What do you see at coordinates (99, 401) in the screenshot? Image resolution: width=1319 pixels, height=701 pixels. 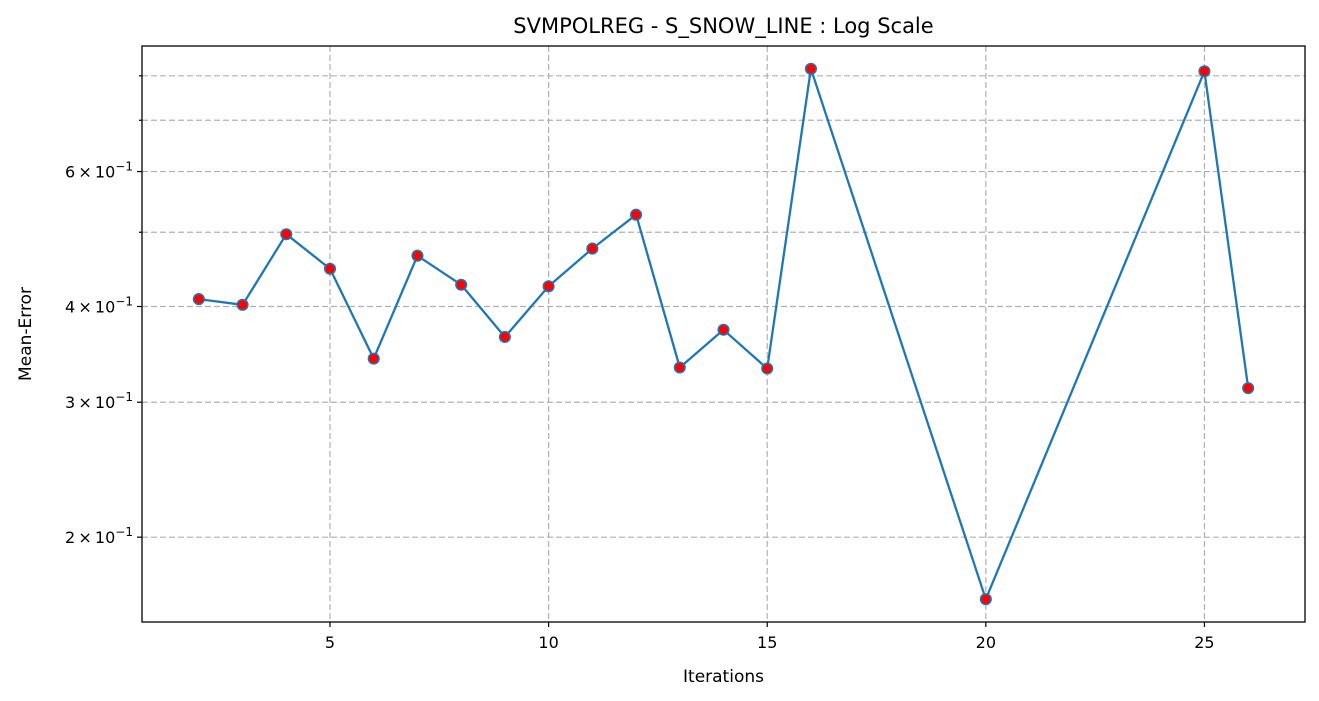 I see `y-tick-label: 3 × 10⁻¹` at bounding box center [99, 401].